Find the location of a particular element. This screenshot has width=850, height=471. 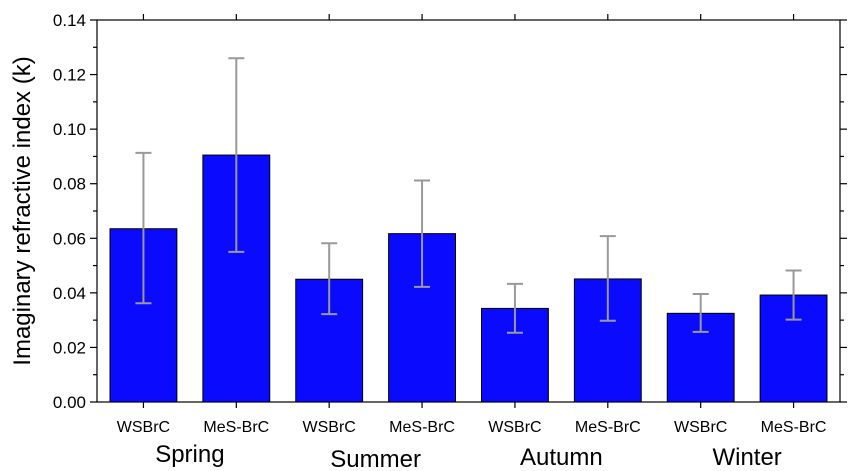

y-tick-label: 0.14 is located at coordinates (69, 20).